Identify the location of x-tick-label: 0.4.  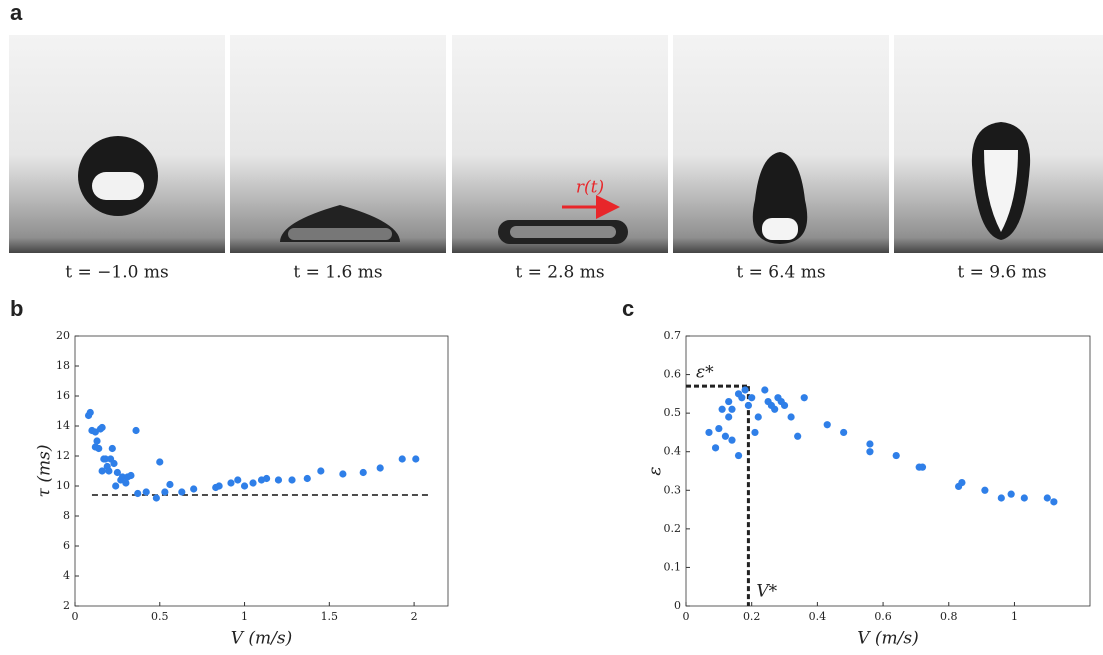
(818, 616).